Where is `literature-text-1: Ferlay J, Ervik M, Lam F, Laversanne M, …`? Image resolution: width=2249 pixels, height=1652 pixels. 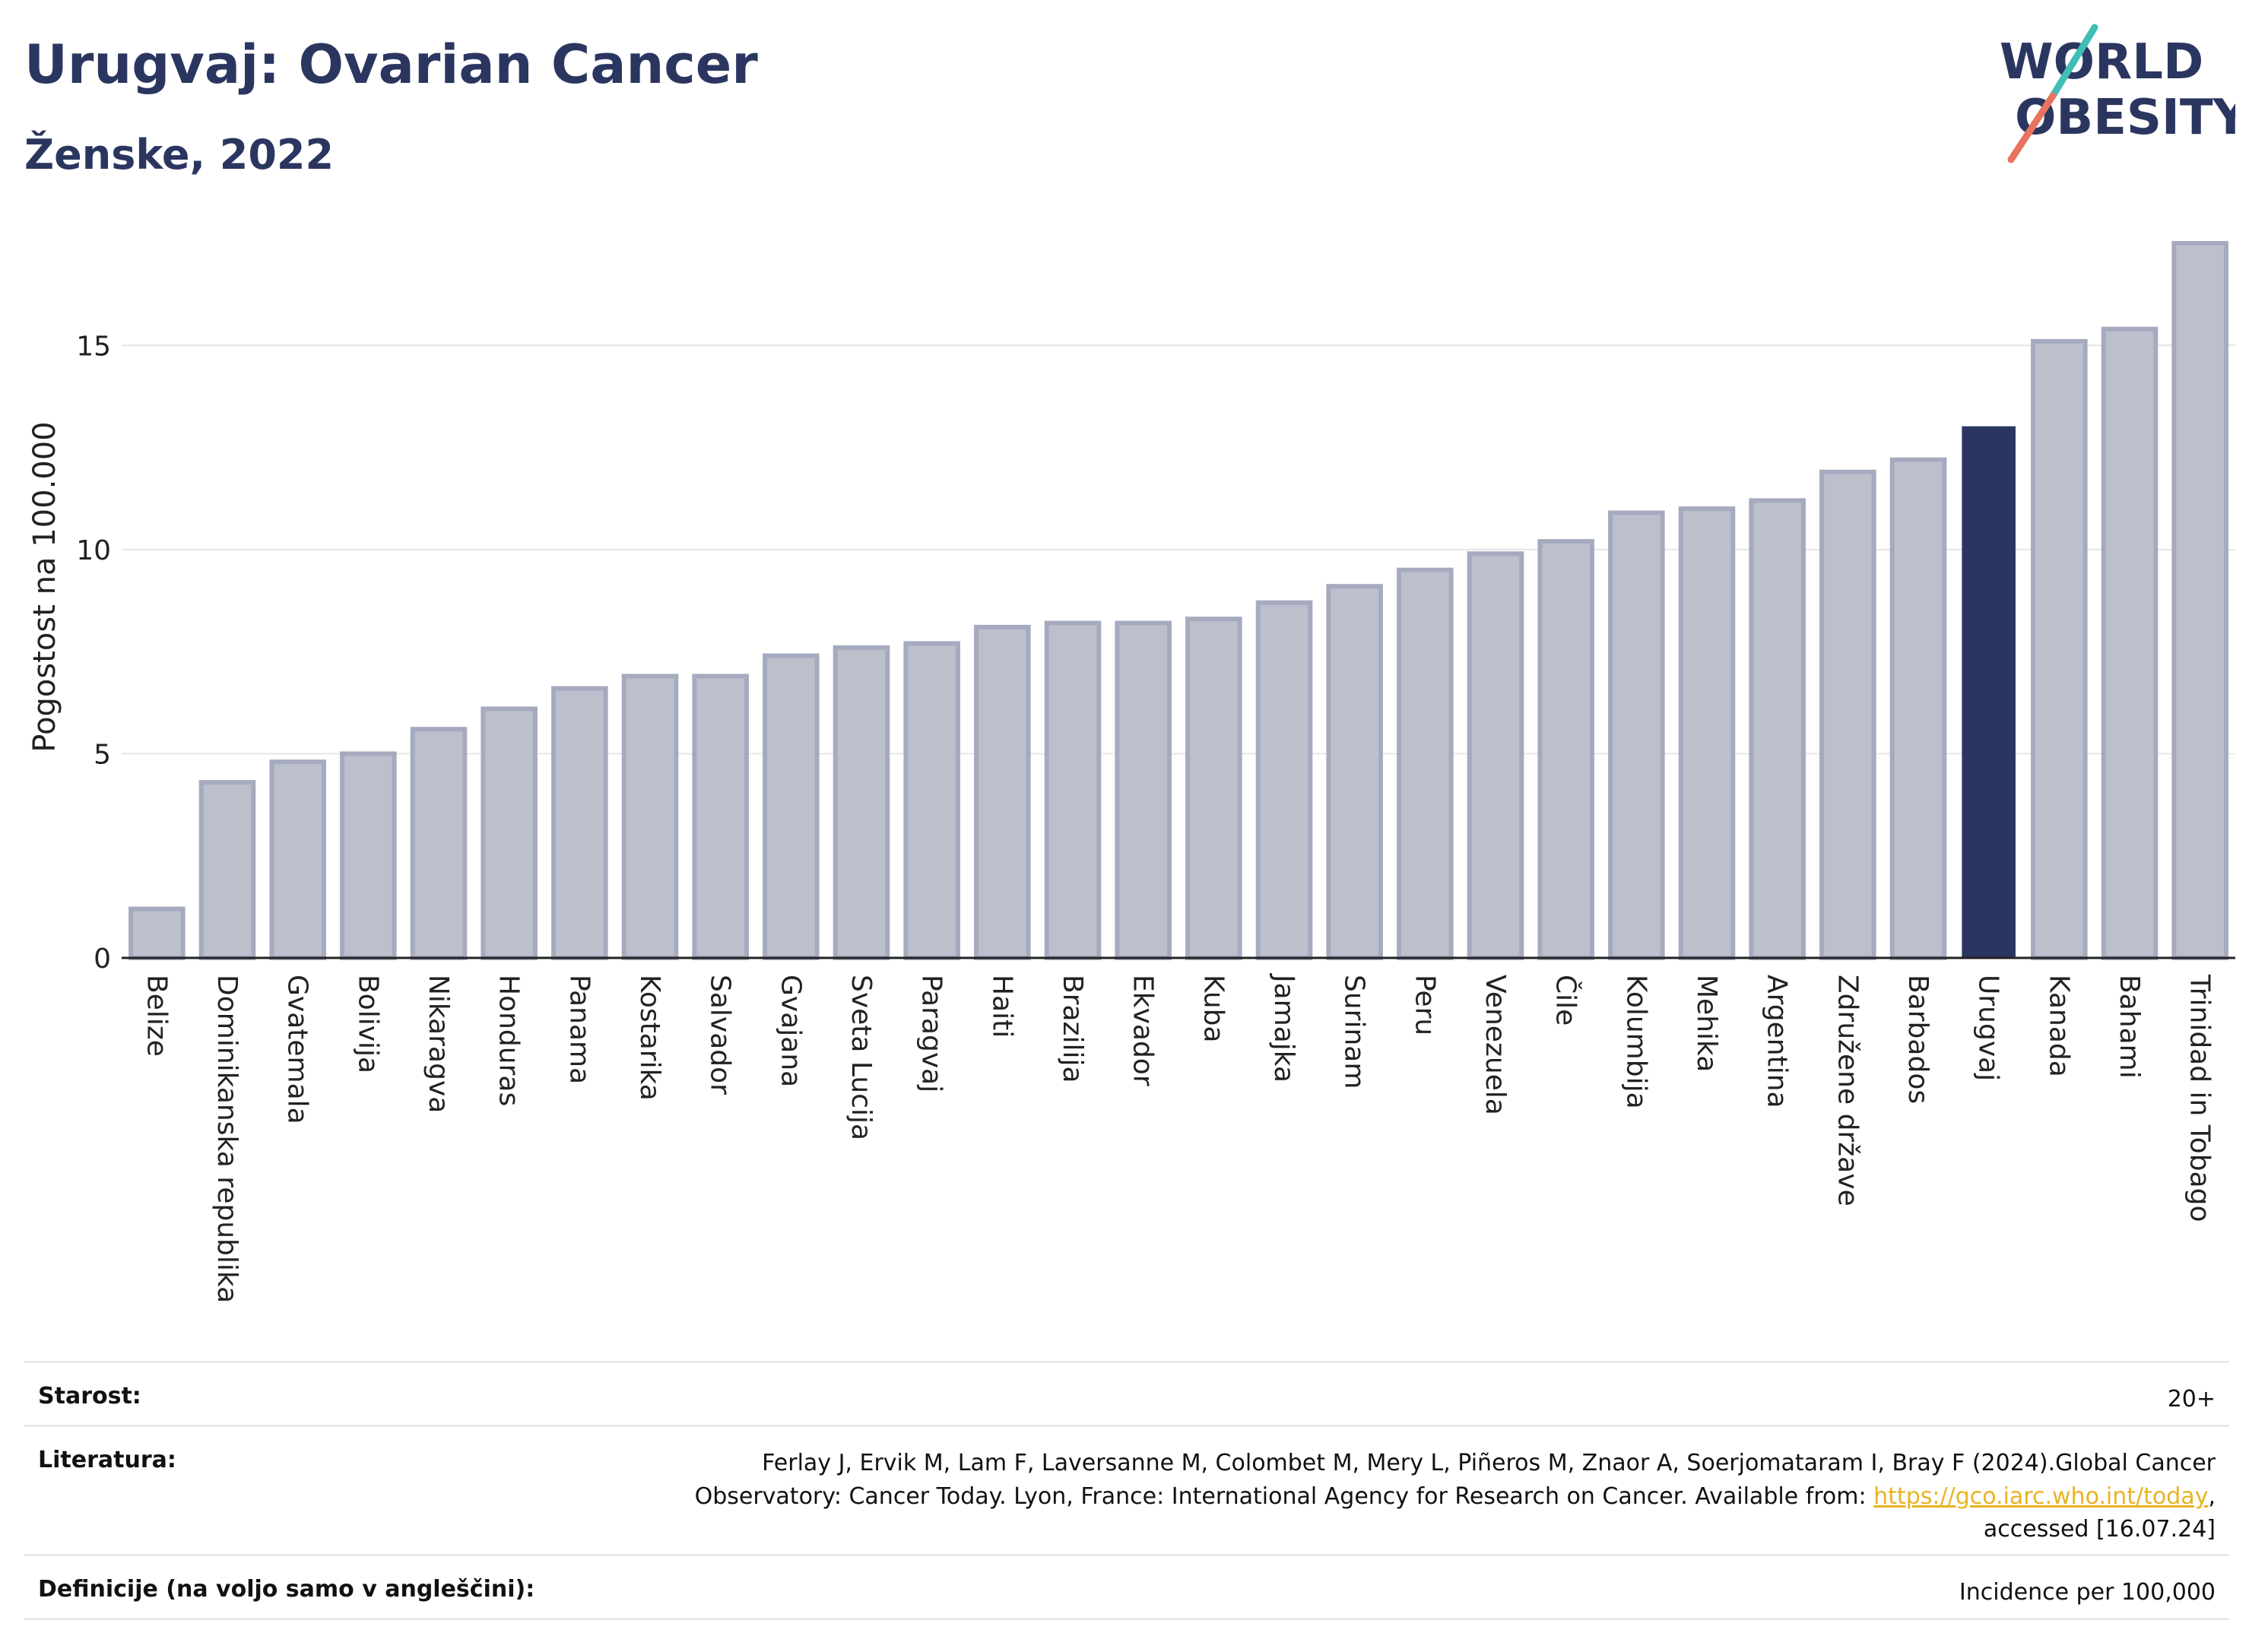 literature-text-1: Ferlay J, Ervik M, Lam F, Laversanne M, … is located at coordinates (1489, 1463).